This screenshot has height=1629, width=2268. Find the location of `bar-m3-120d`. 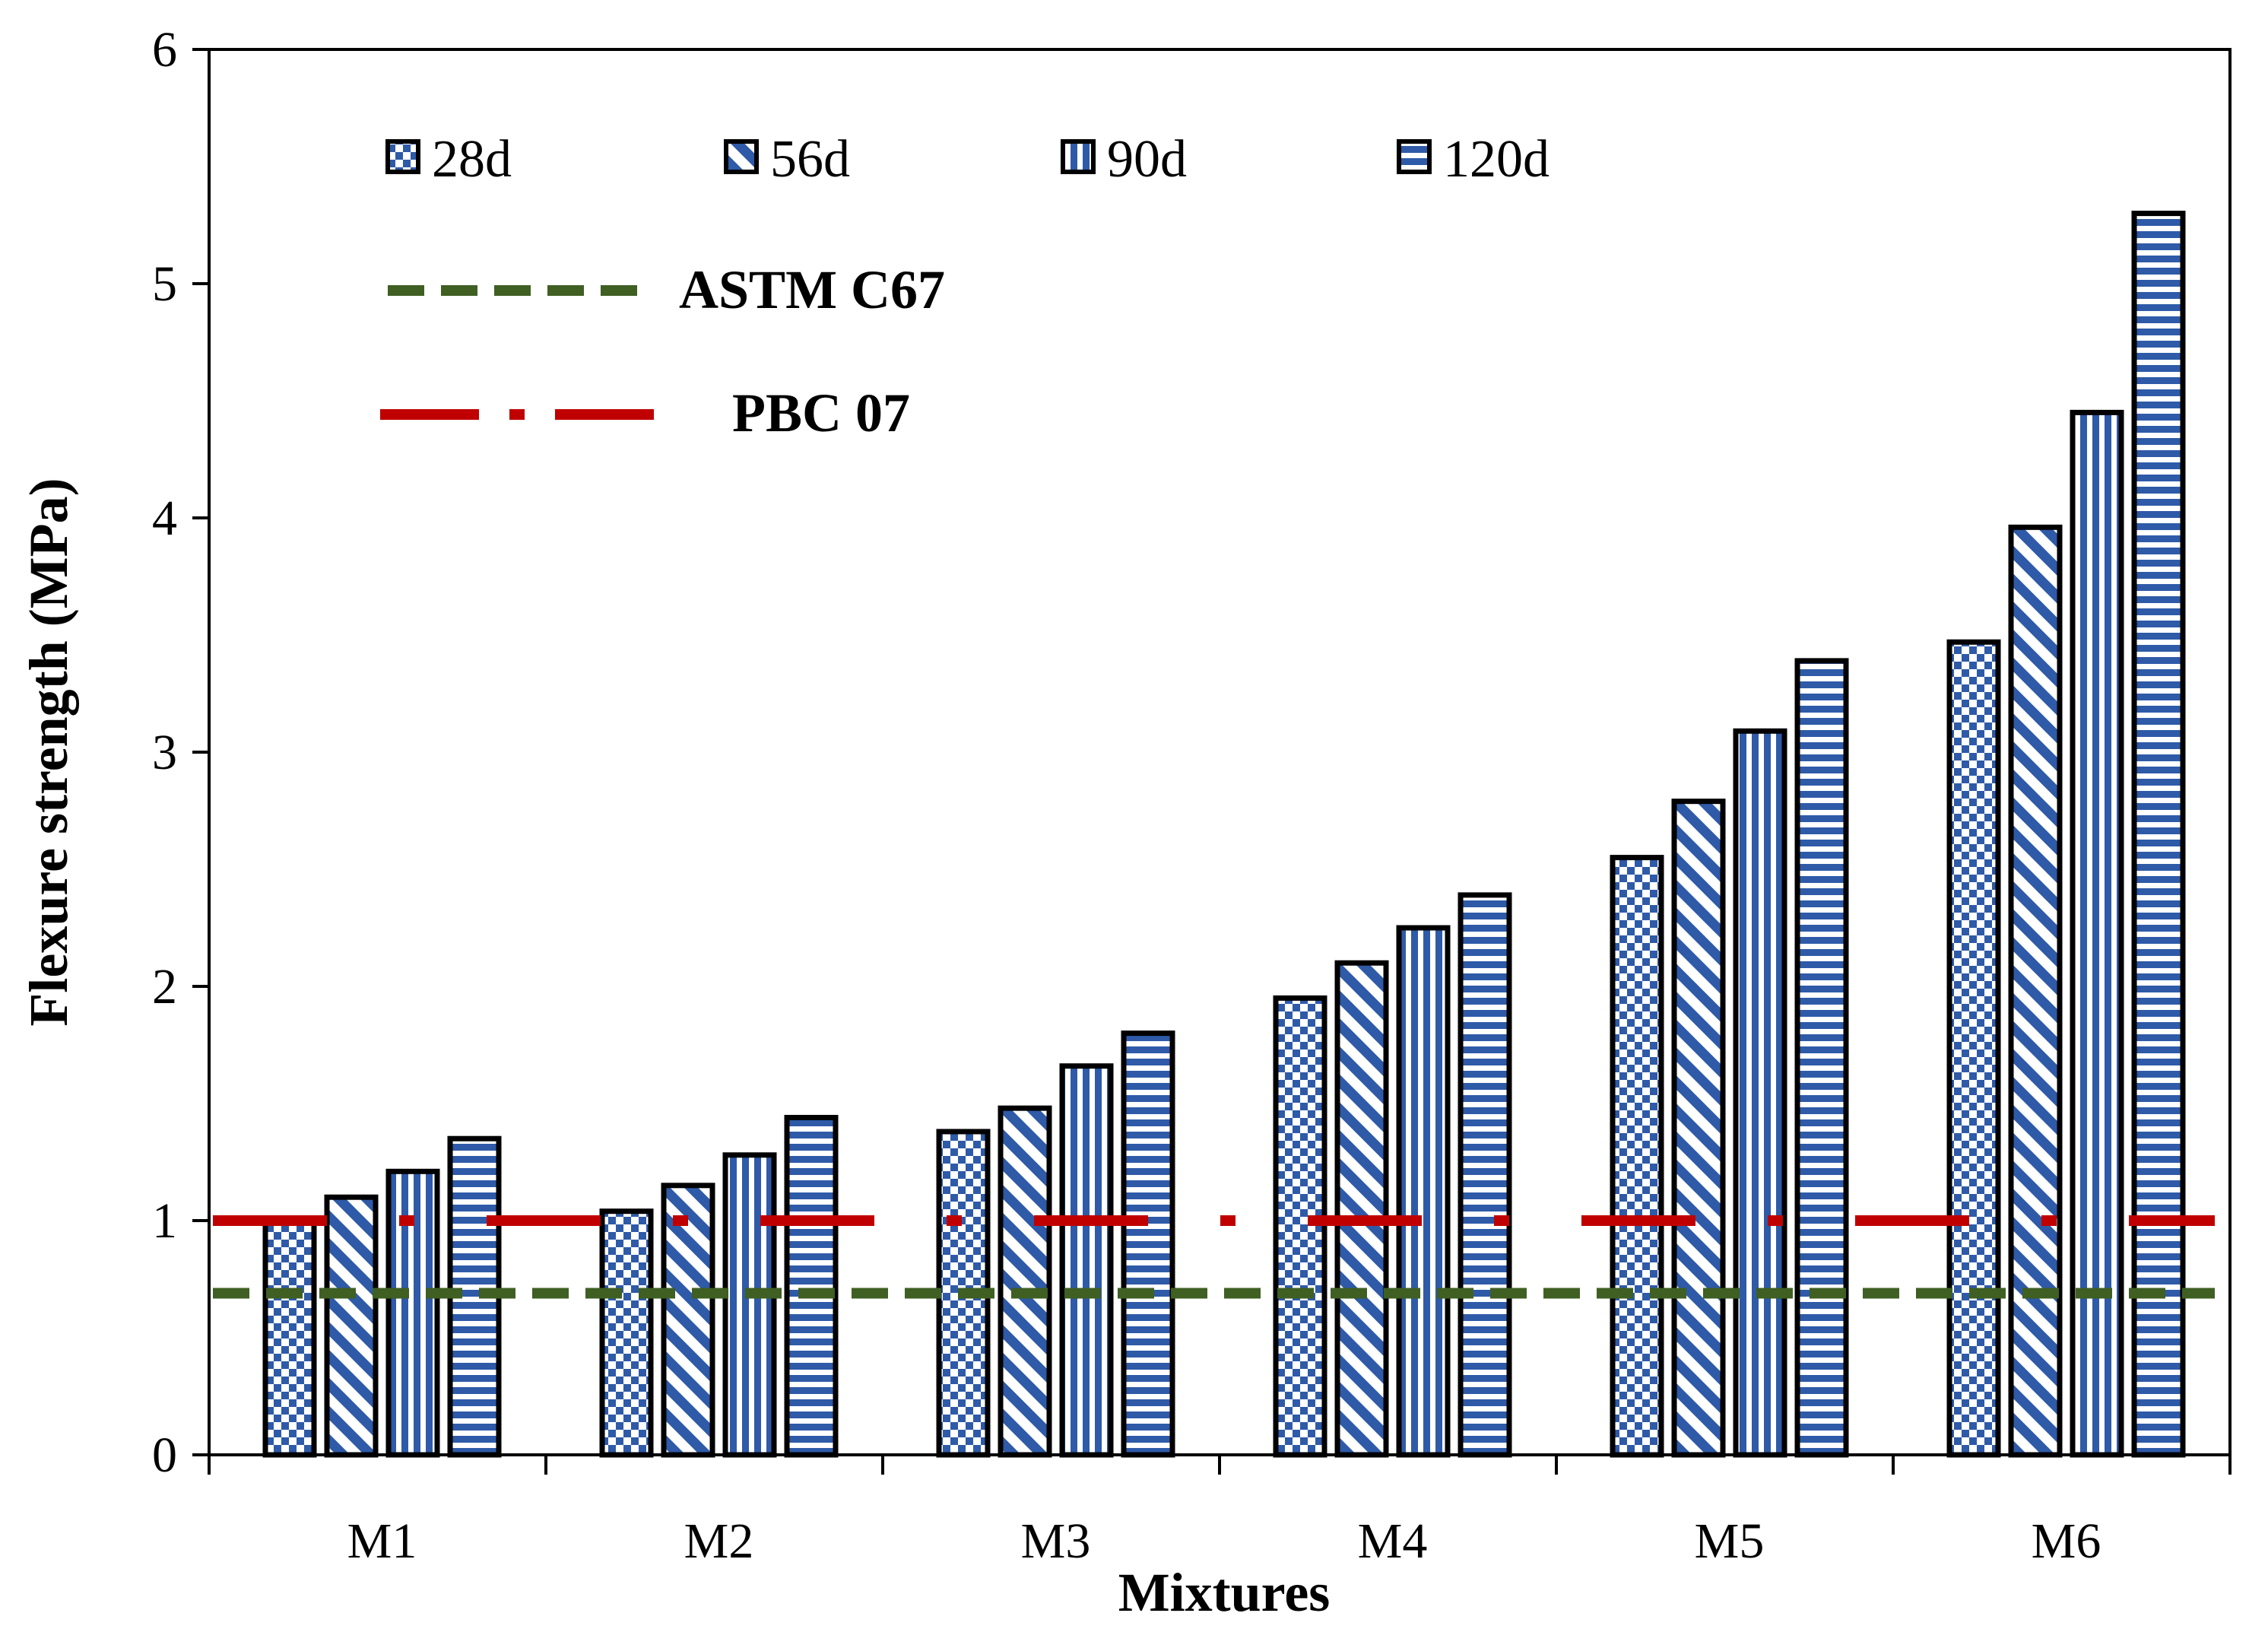

bar-m3-120d is located at coordinates (1148, 1244).